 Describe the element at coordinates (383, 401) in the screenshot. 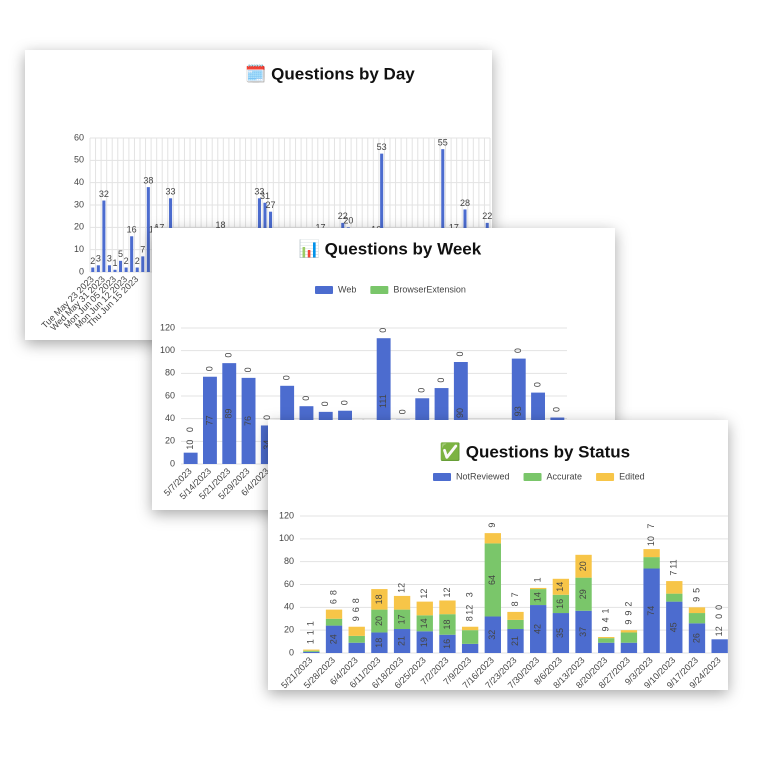

I see `value-label: 111` at that location.